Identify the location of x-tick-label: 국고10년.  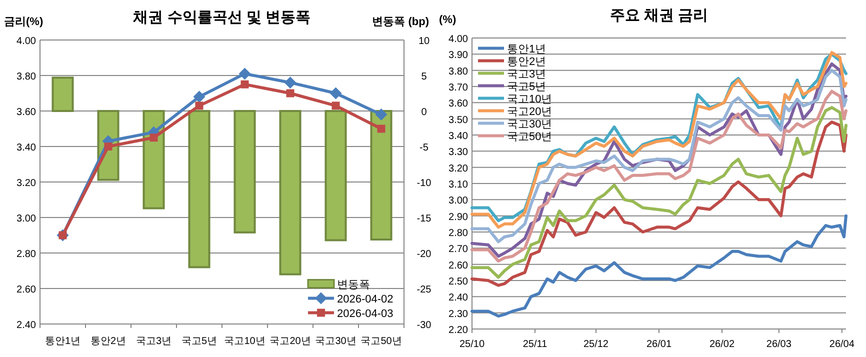
(245, 341).